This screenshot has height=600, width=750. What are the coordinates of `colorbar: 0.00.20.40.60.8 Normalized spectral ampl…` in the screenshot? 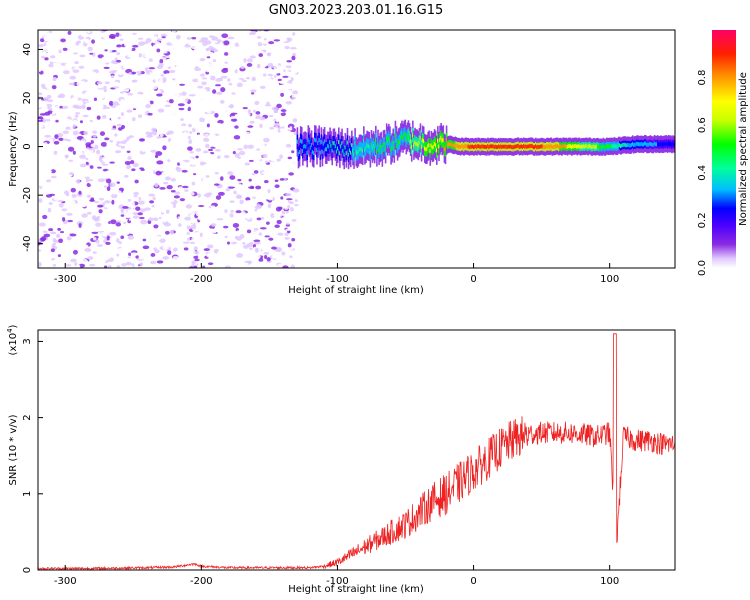 It's located at (723, 153).